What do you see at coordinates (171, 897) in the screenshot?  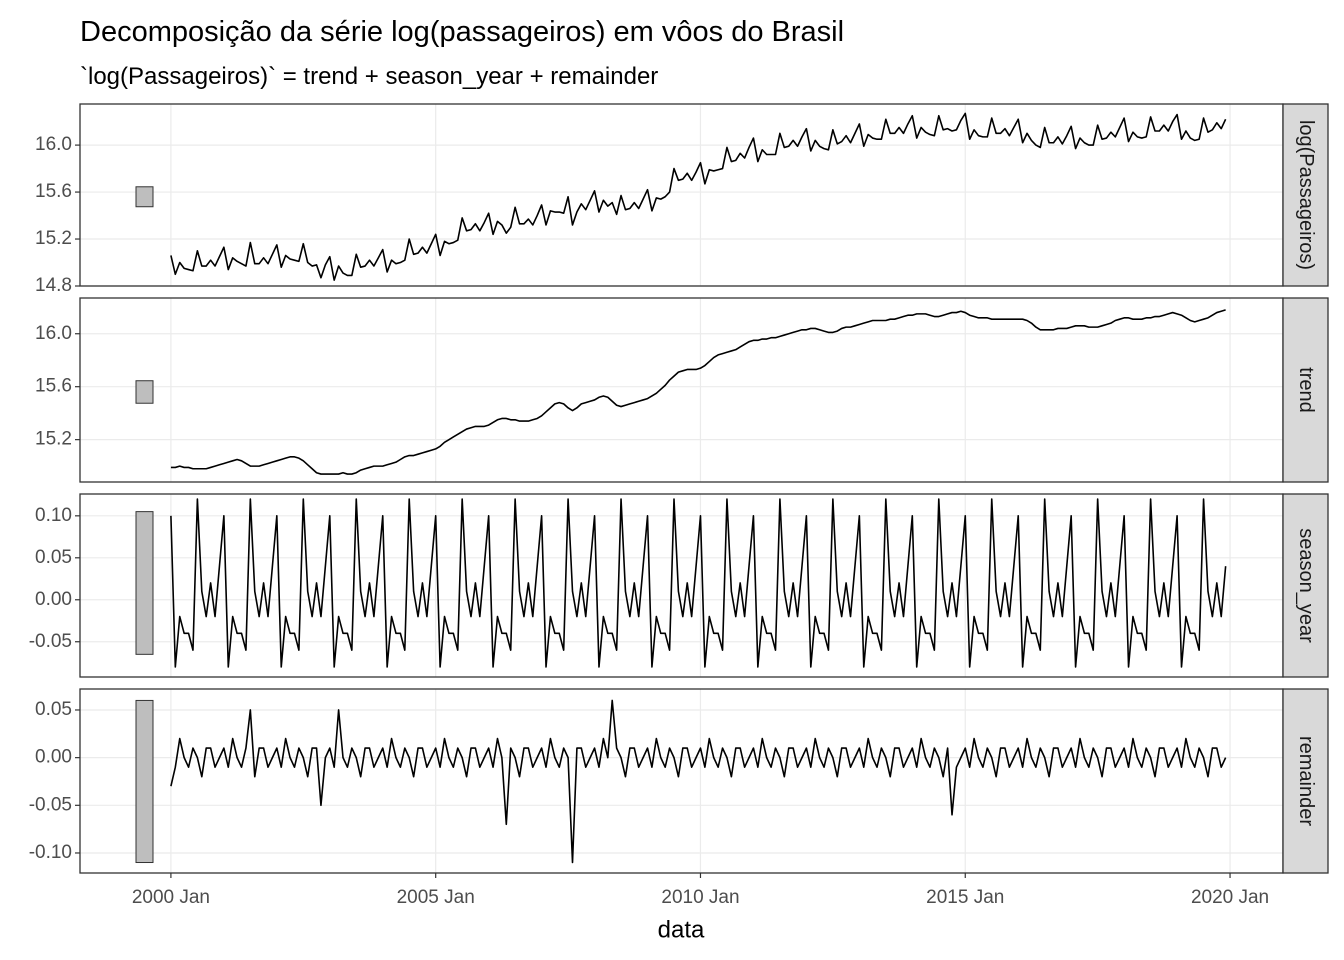 I see `x-tick-label: 2000 Jan` at bounding box center [171, 897].